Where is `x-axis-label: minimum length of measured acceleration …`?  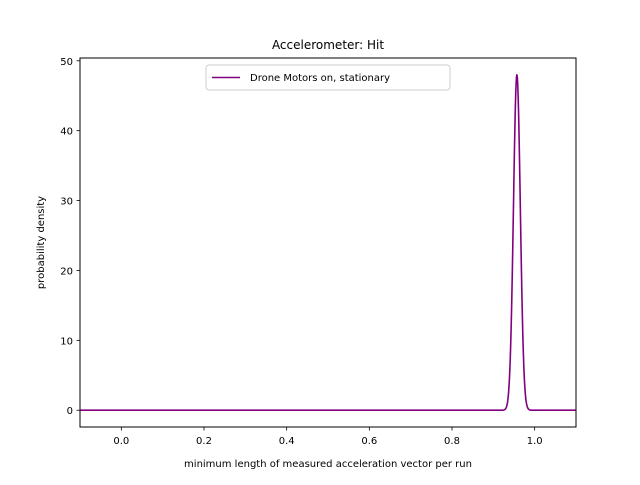
x-axis-label: minimum length of measured acceleration … is located at coordinates (328, 464).